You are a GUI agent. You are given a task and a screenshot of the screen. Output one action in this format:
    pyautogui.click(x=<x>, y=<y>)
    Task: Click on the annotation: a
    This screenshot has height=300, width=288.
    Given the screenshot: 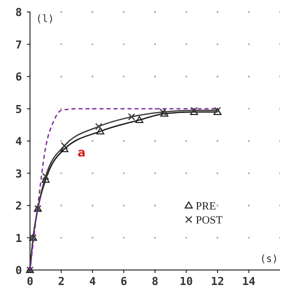 What is the action you would take?
    pyautogui.click(x=82, y=152)
    